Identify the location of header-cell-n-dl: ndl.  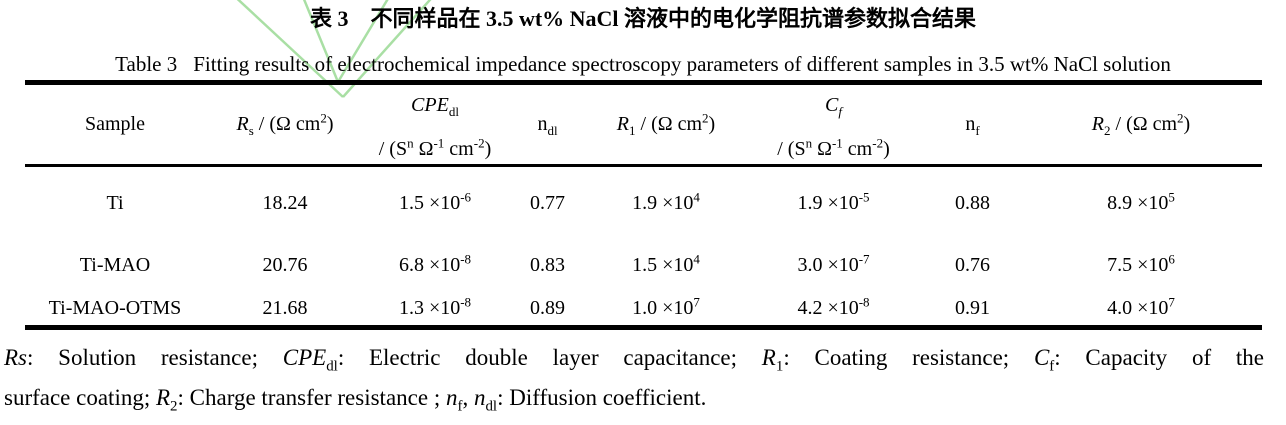
(547, 125).